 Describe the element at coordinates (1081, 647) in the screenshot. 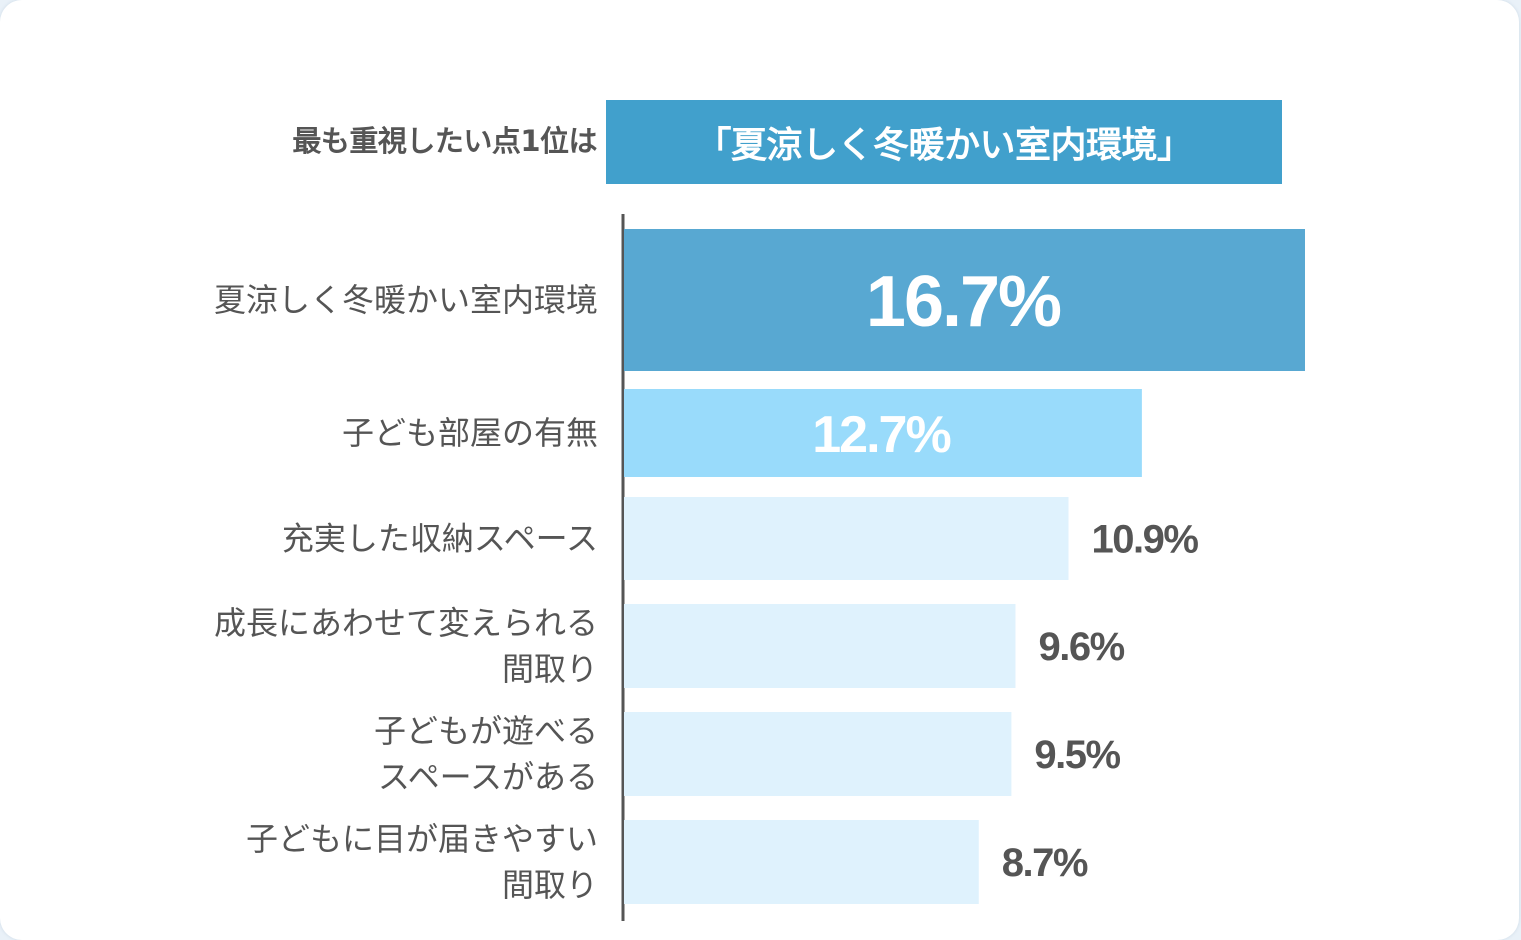

I see `bar-value-label-4: 9.6%` at that location.